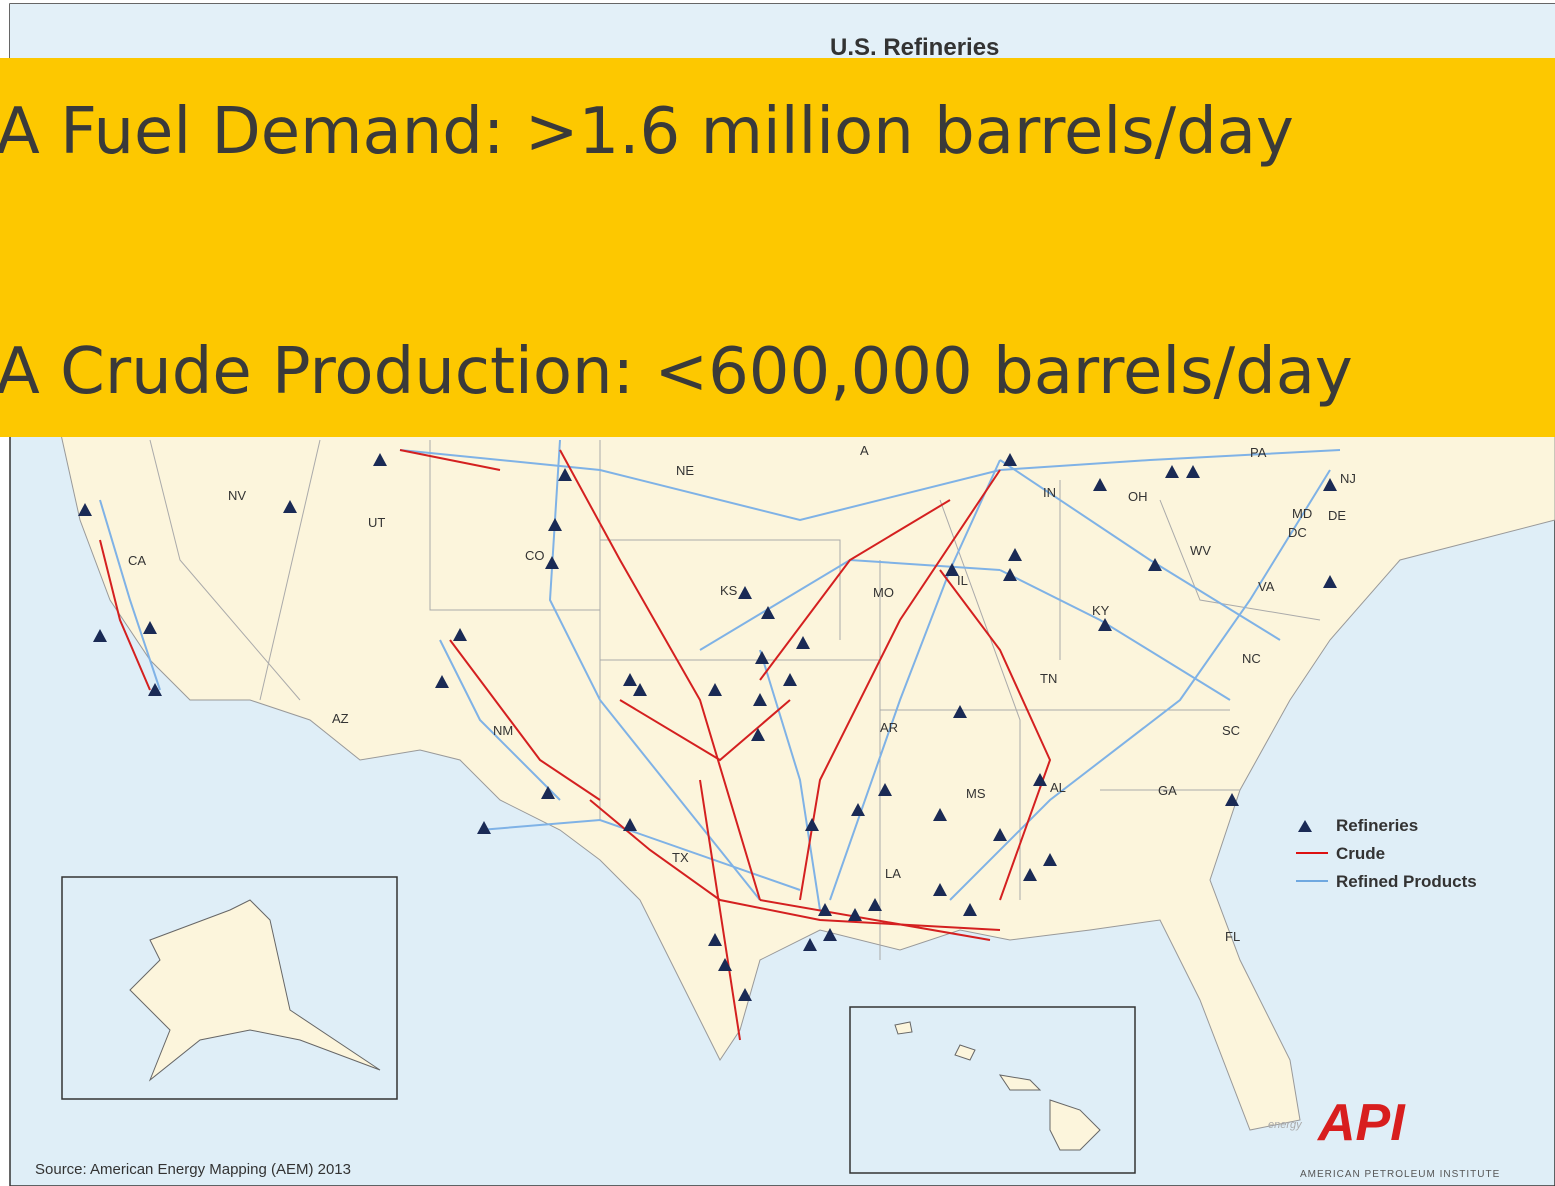  What do you see at coordinates (1048, 678) in the screenshot?
I see `state-label: TN` at bounding box center [1048, 678].